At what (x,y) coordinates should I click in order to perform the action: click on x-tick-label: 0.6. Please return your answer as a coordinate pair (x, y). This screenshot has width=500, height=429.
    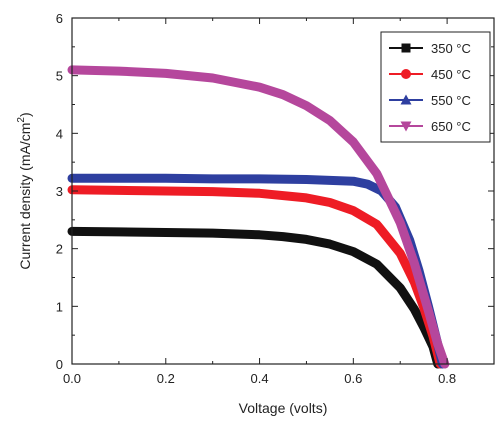
    Looking at the image, I should click on (353, 378).